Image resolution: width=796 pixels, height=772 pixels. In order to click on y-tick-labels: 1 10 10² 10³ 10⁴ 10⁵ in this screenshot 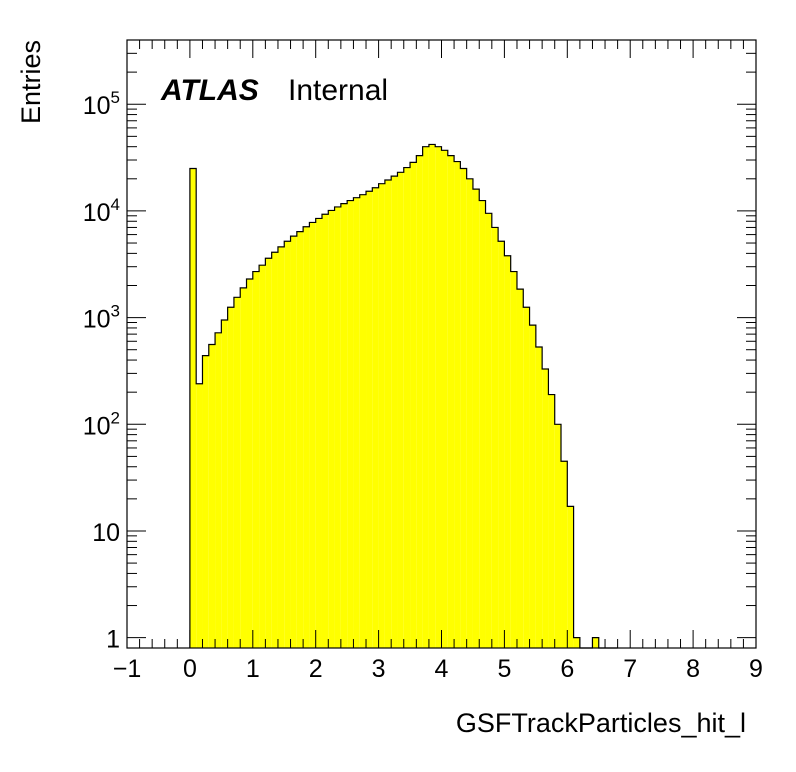, I will do `click(101, 370)`.